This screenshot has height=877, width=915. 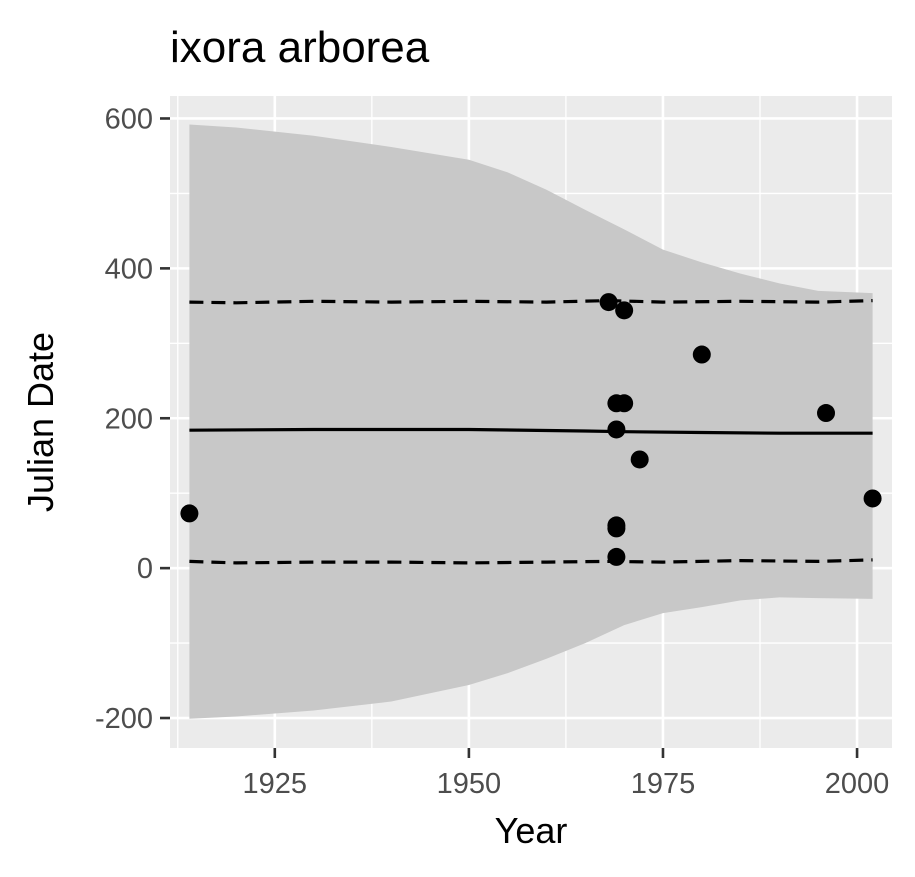 What do you see at coordinates (129, 419) in the screenshot?
I see `y-tick-label: 200` at bounding box center [129, 419].